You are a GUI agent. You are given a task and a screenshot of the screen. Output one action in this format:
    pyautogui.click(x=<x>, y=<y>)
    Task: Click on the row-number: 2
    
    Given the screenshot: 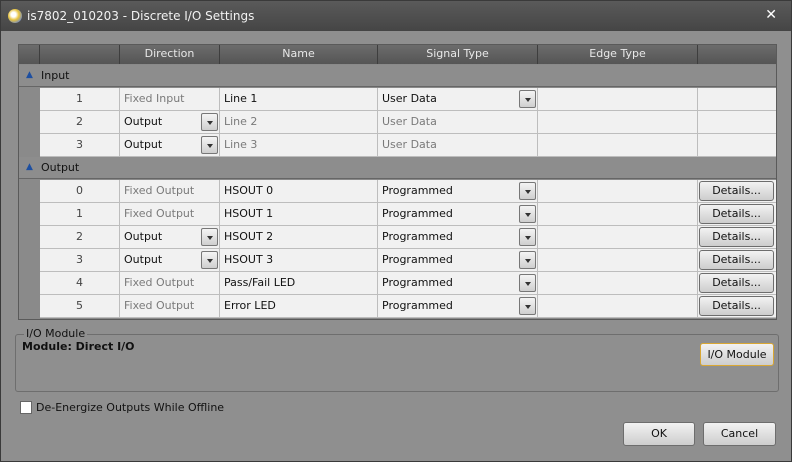 What is the action you would take?
    pyautogui.click(x=80, y=122)
    